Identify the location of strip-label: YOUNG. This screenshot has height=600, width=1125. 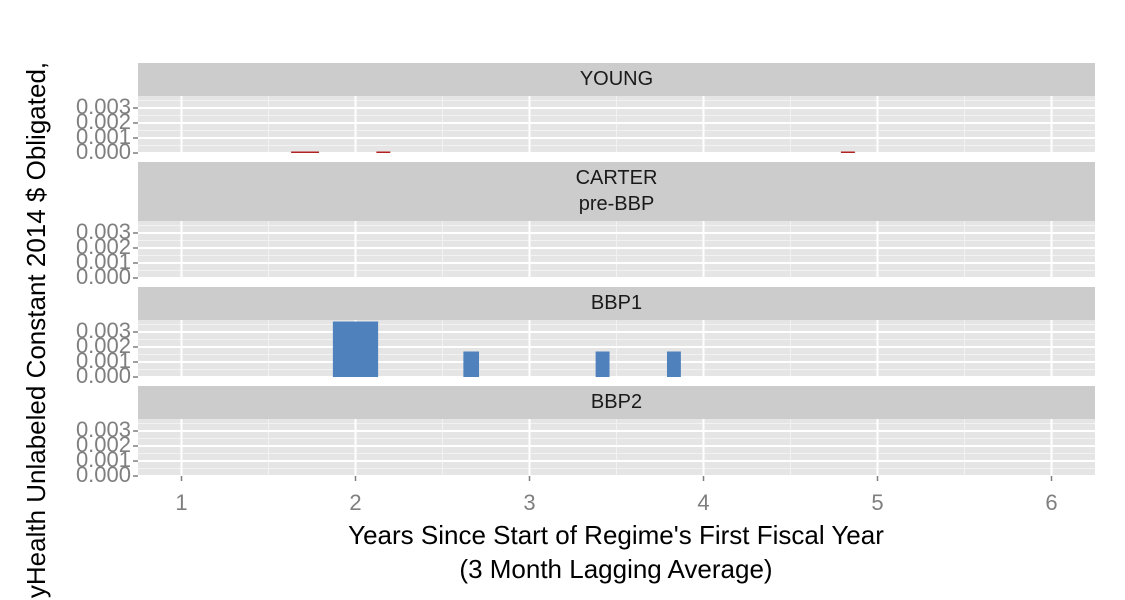
(616, 79).